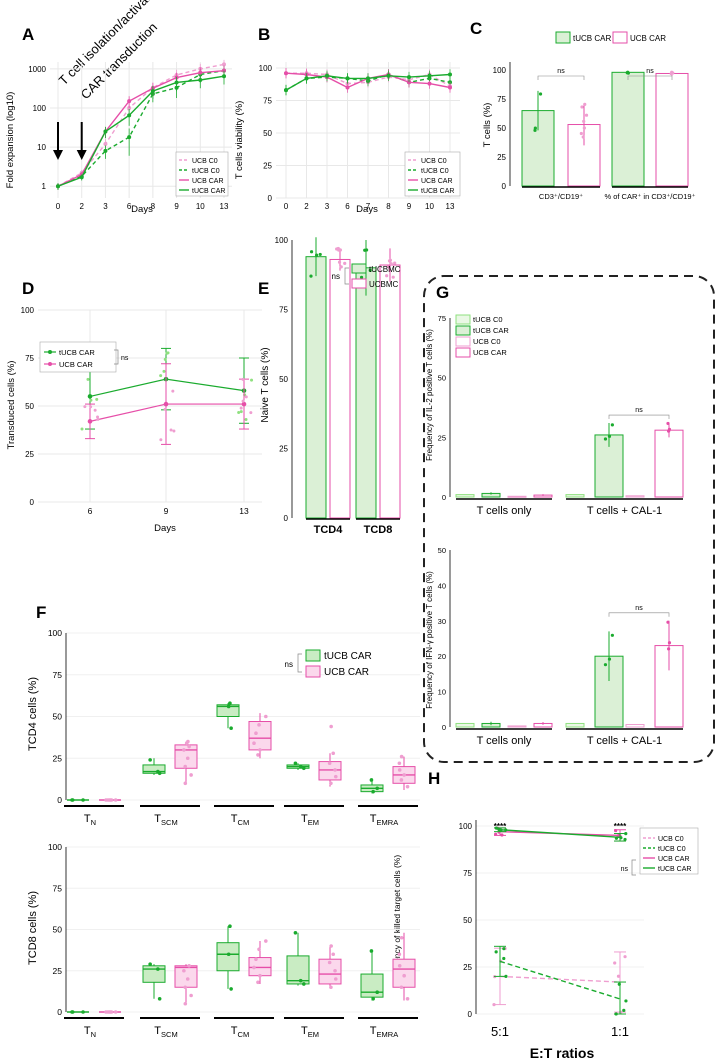 This screenshot has height=1064, width=720. What do you see at coordinates (77, 352) in the screenshot?
I see `d-legend-label: tUCB CAR` at bounding box center [77, 352].